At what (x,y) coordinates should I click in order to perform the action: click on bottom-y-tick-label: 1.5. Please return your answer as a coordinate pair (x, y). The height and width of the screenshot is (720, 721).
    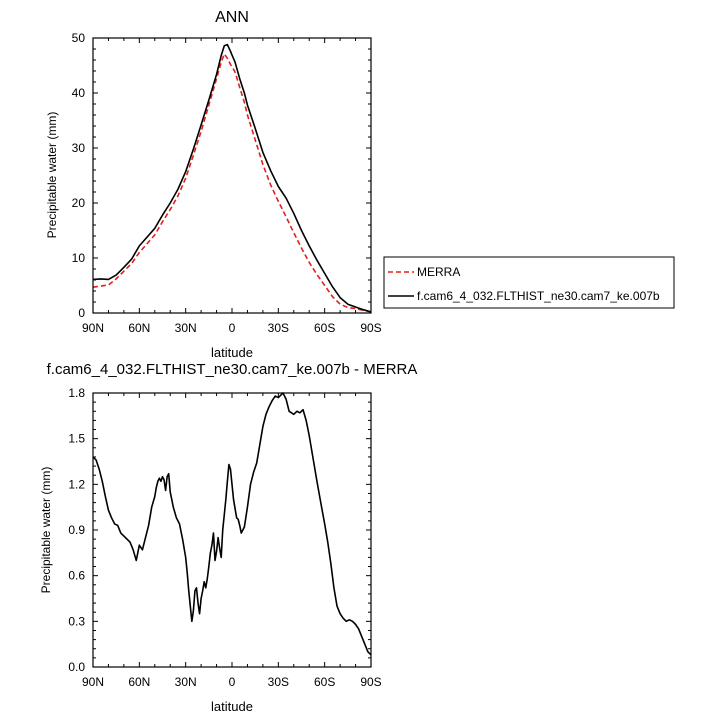
    Looking at the image, I should click on (76, 439).